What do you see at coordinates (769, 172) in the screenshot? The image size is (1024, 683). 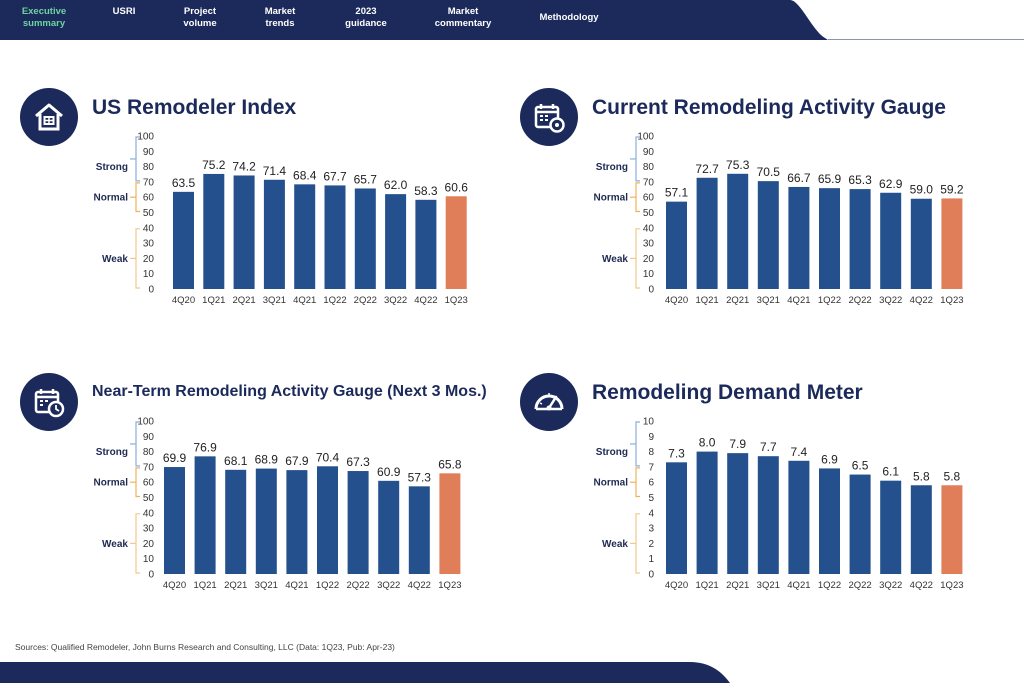 I see `data-label: 70.5` at bounding box center [769, 172].